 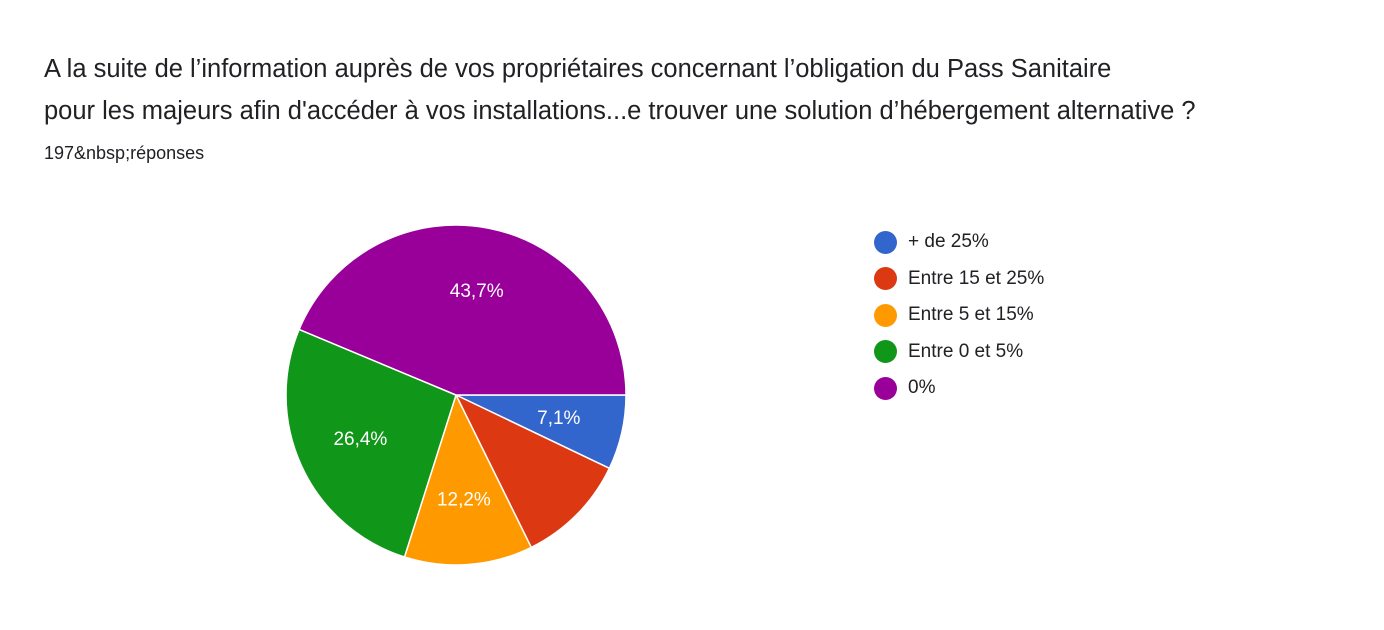 I want to click on legend-item: Entre 5 et 15%, so click(x=959, y=315).